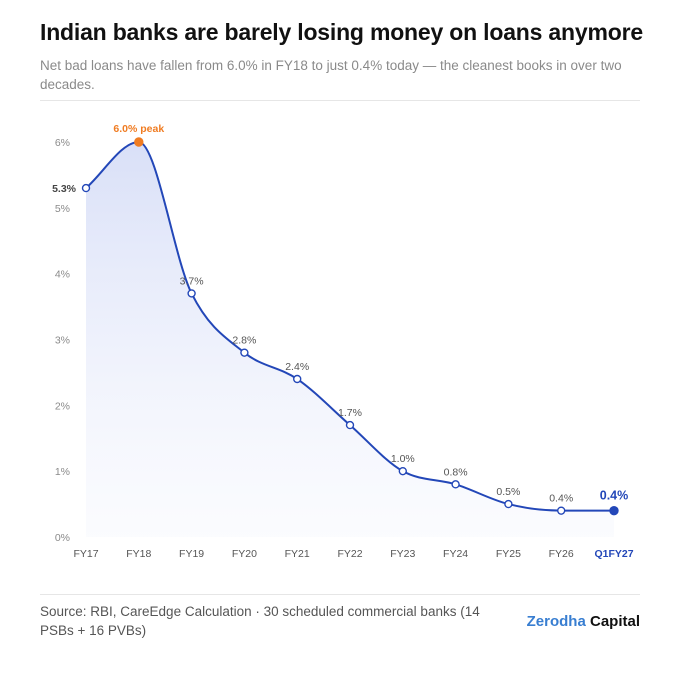 Image resolution: width=680 pixels, height=680 pixels. What do you see at coordinates (403, 459) in the screenshot?
I see `data-label: 1.0%` at bounding box center [403, 459].